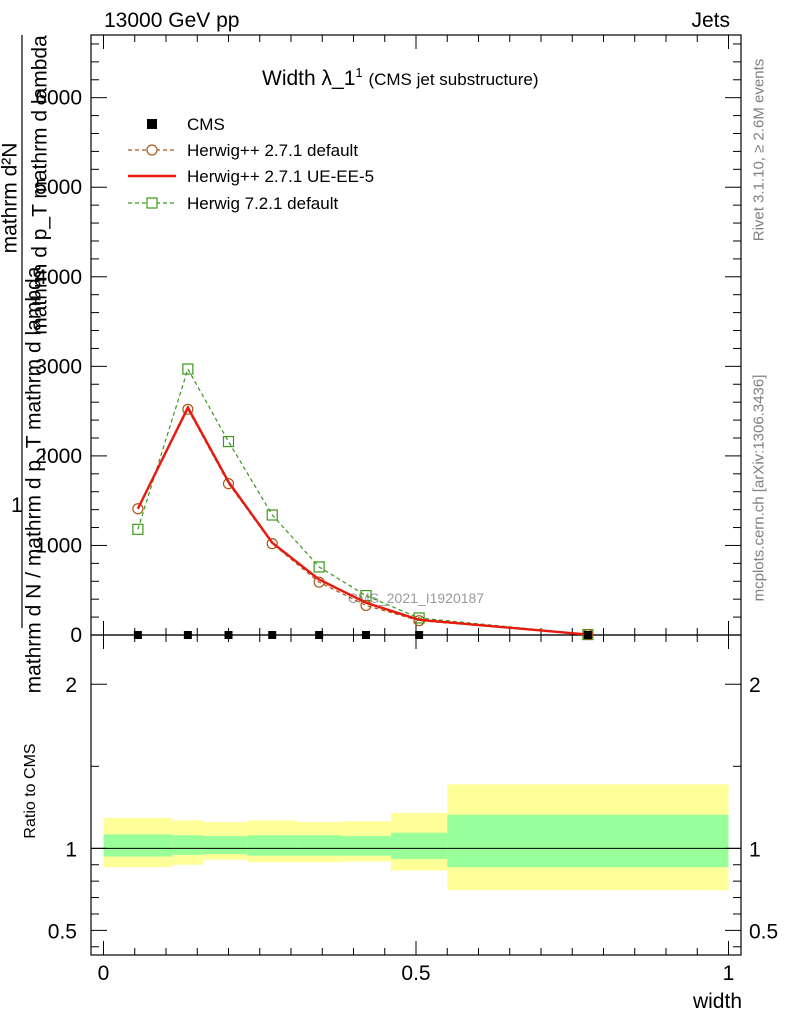  Describe the element at coordinates (453, 79) in the screenshot. I see `chart-title-paren: (CMS jet substructure)` at that location.